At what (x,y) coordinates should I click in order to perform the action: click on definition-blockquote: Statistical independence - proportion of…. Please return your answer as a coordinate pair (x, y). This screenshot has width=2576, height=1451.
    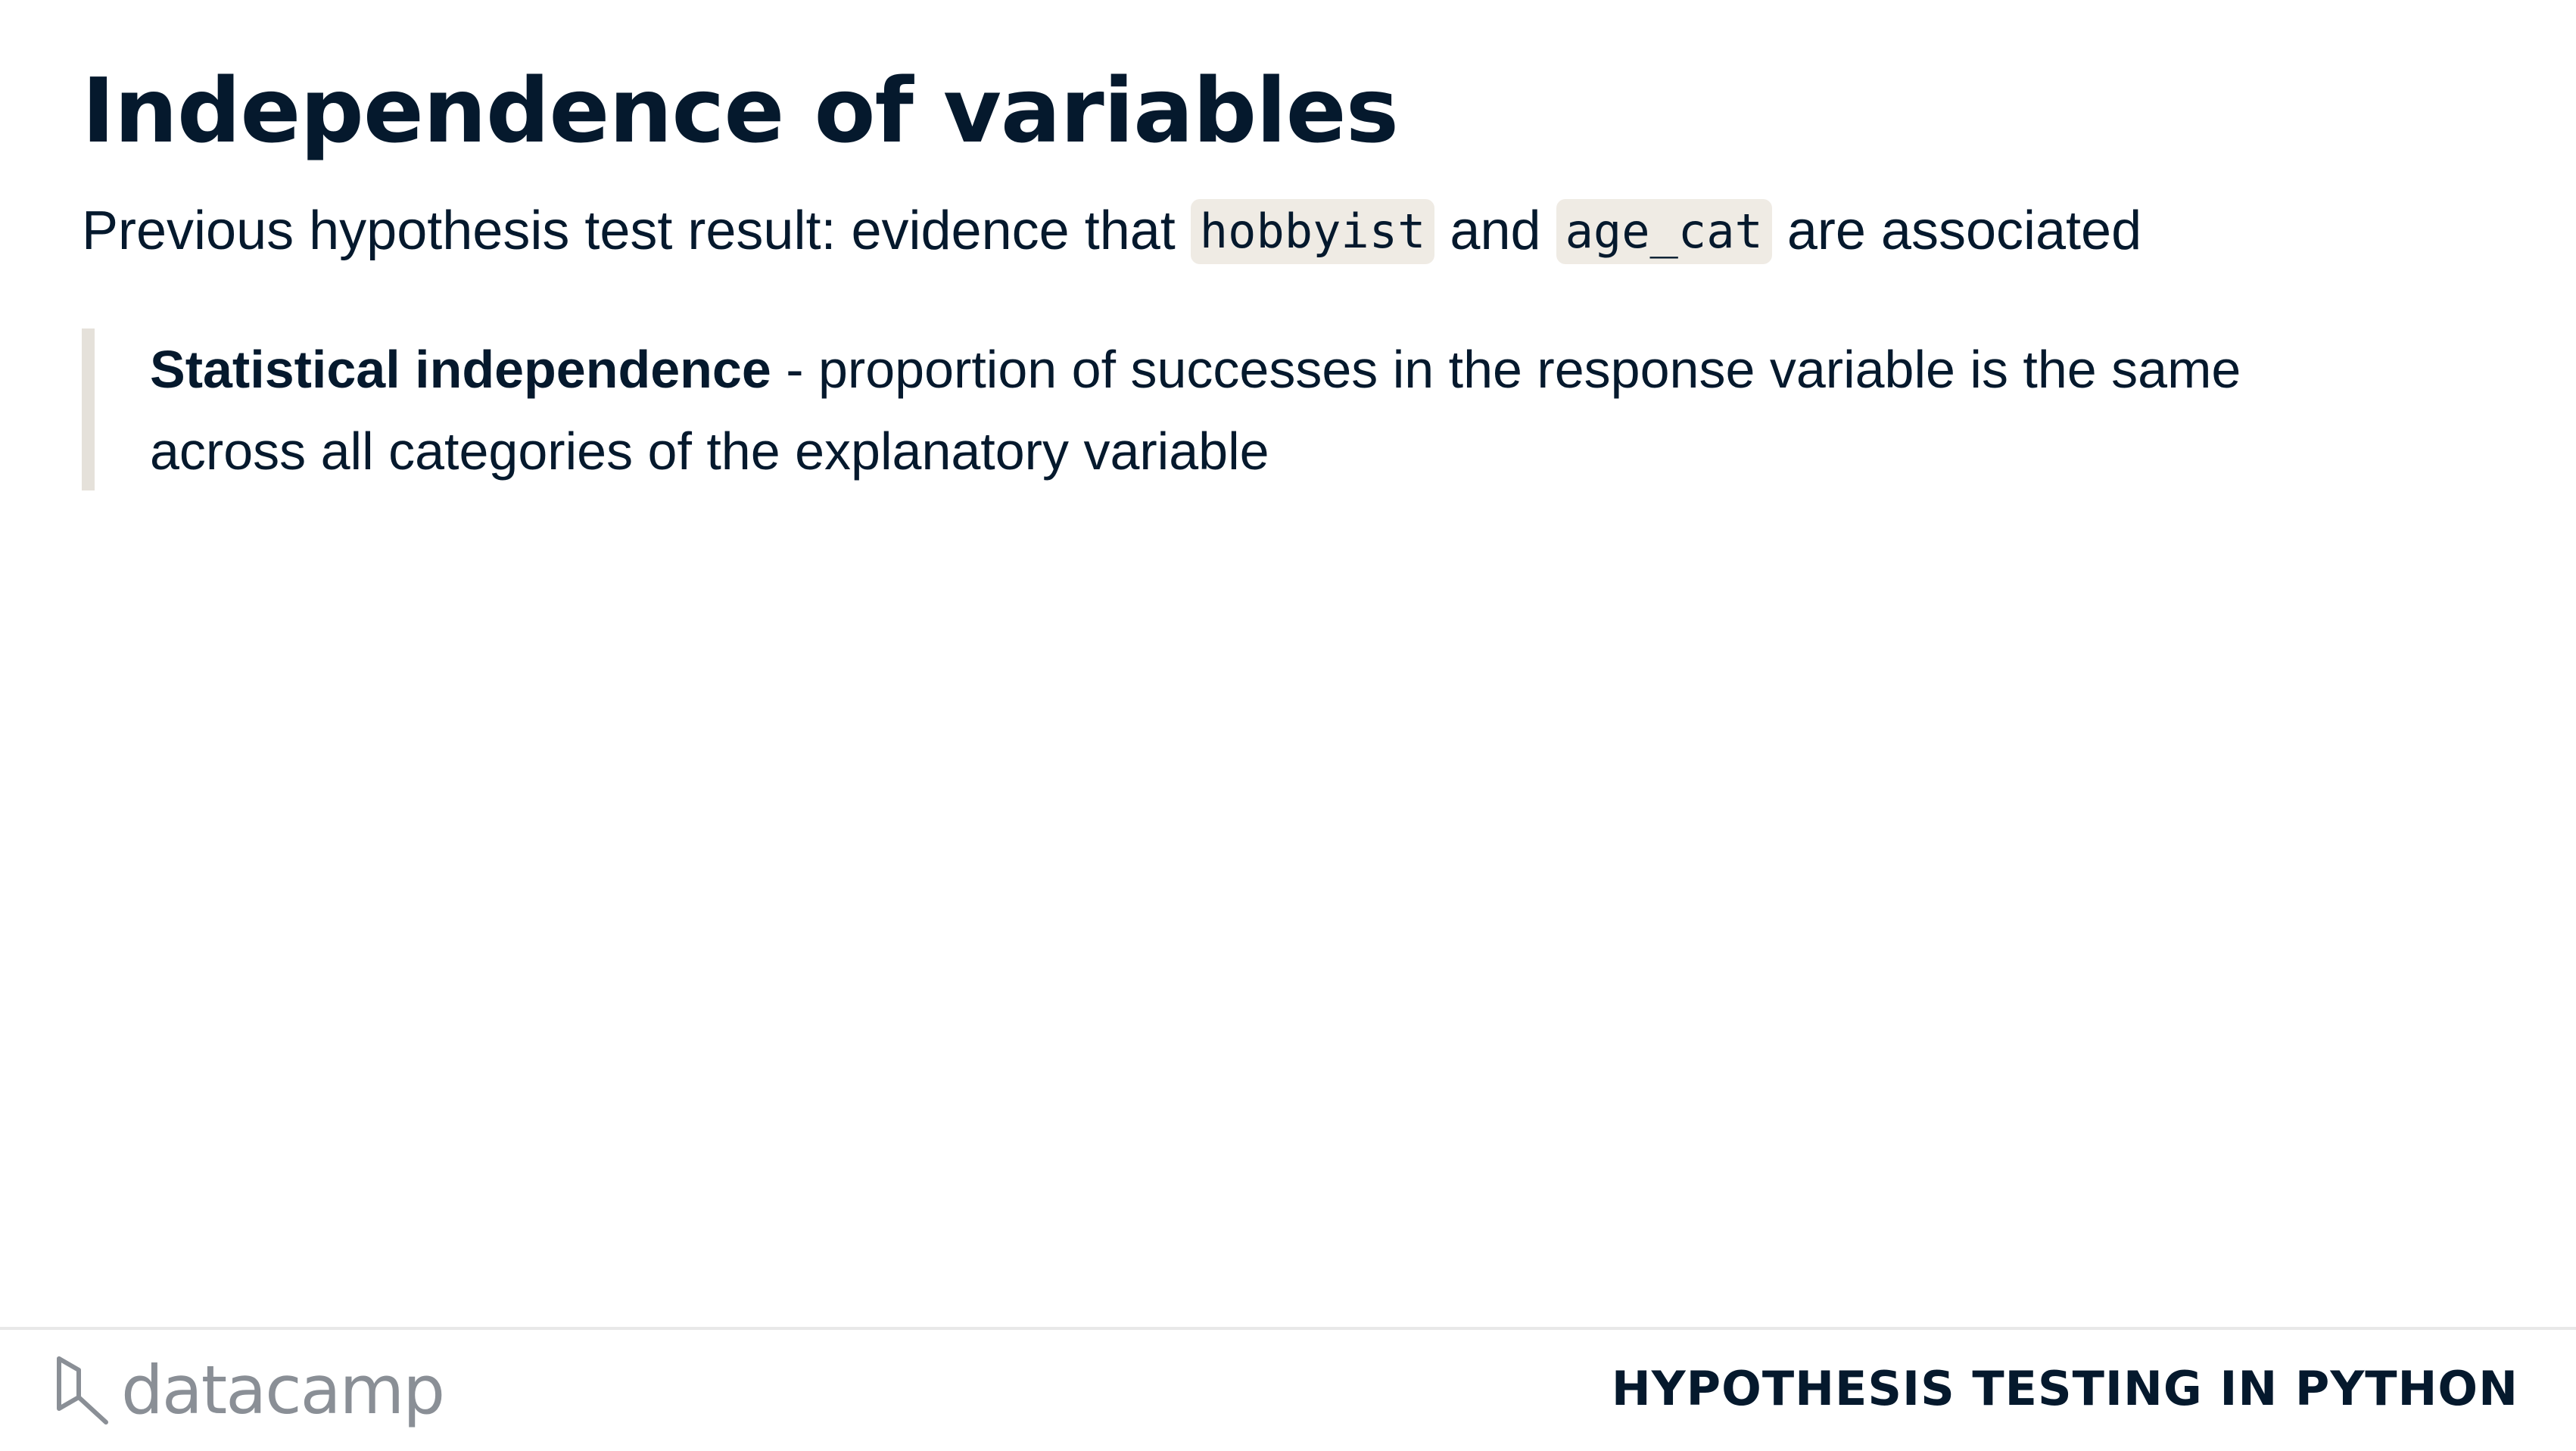
    Looking at the image, I should click on (1236, 409).